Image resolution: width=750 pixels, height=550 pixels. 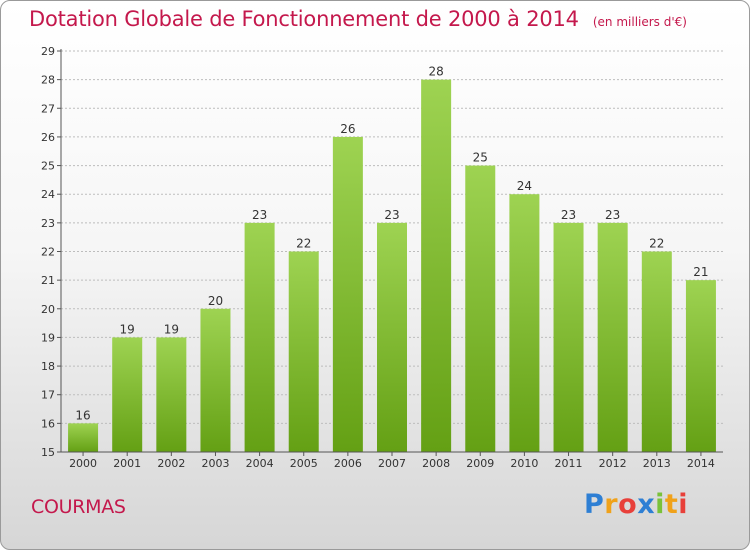 What do you see at coordinates (127, 463) in the screenshot?
I see `x-tick-label: 2001` at bounding box center [127, 463].